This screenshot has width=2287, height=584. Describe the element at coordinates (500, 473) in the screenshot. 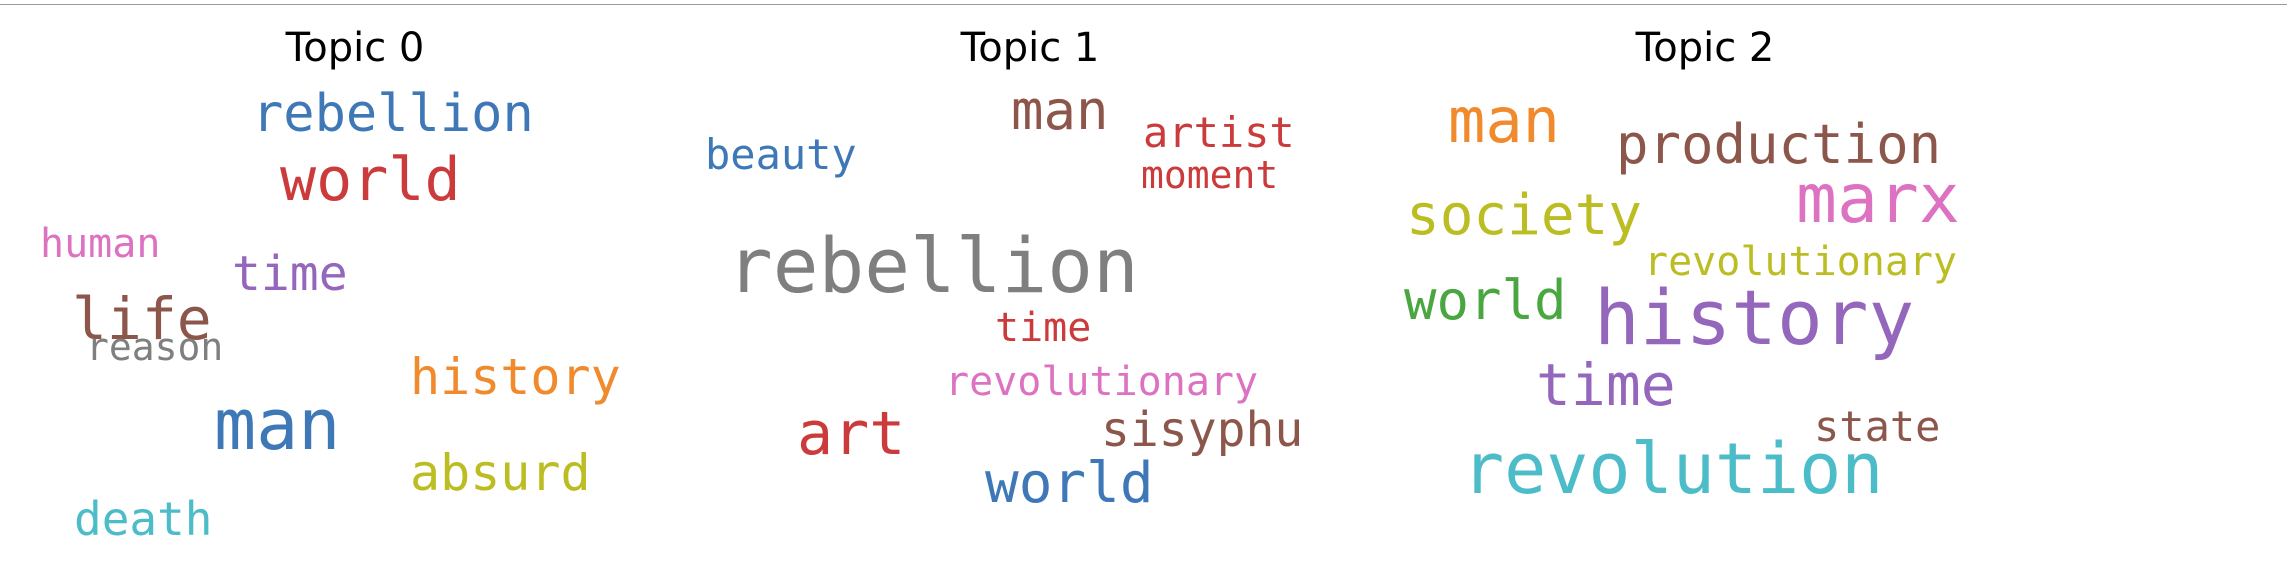

I see `topic-0-word-absurd: absurd` at that location.